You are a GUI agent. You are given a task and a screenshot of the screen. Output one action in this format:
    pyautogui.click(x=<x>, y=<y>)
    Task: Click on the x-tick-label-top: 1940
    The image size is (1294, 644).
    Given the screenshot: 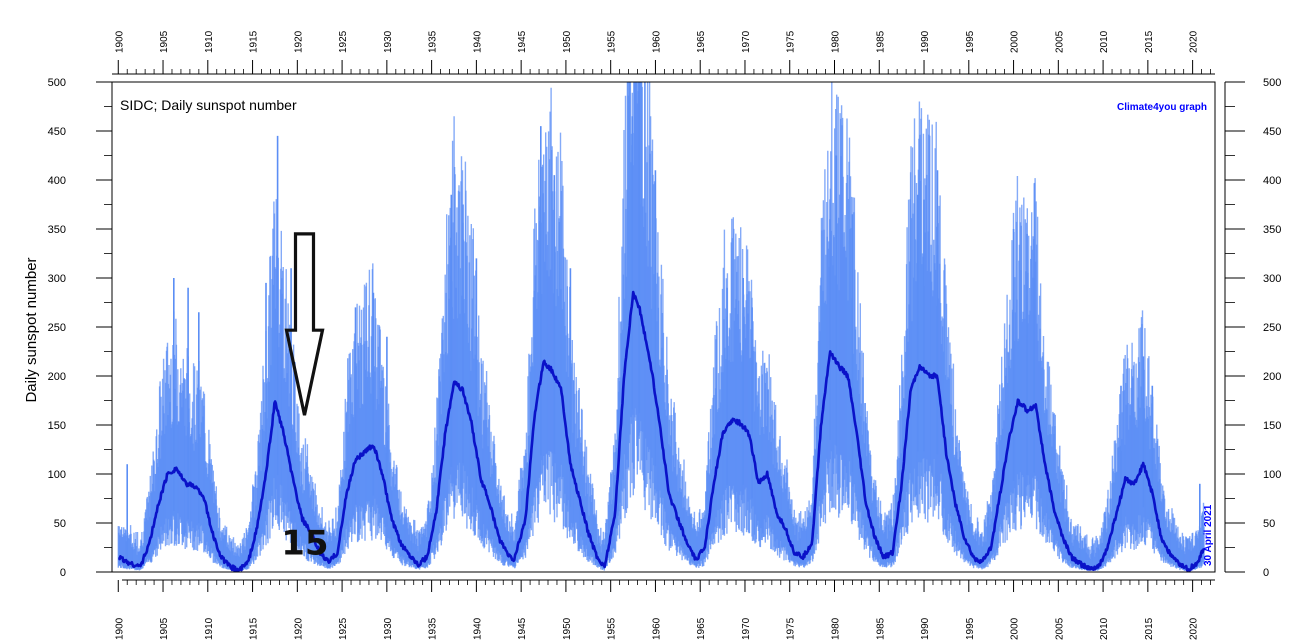 What is the action you would take?
    pyautogui.click(x=477, y=41)
    